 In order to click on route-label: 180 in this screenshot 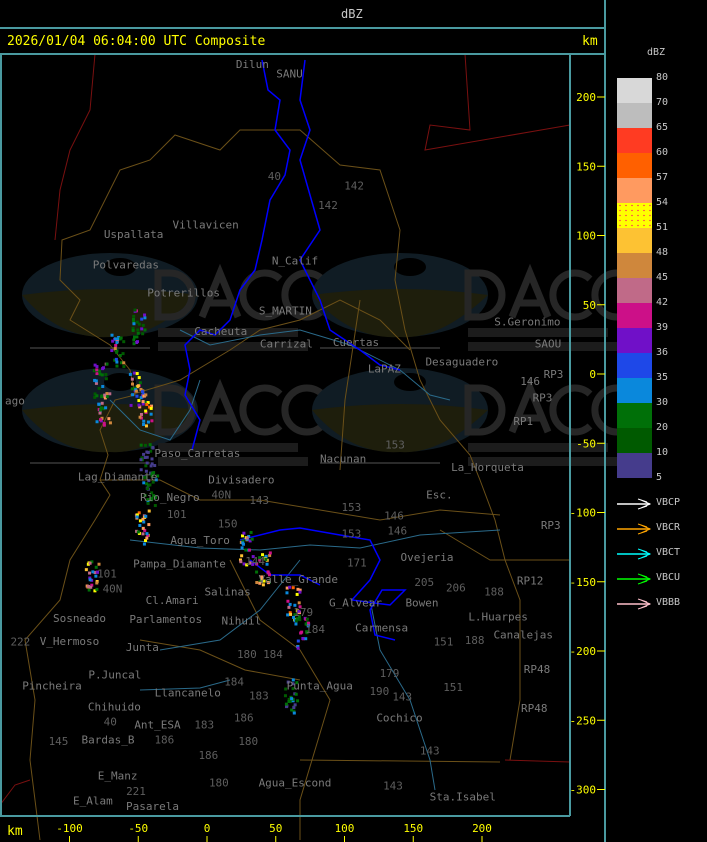, I will do `click(247, 654)`.